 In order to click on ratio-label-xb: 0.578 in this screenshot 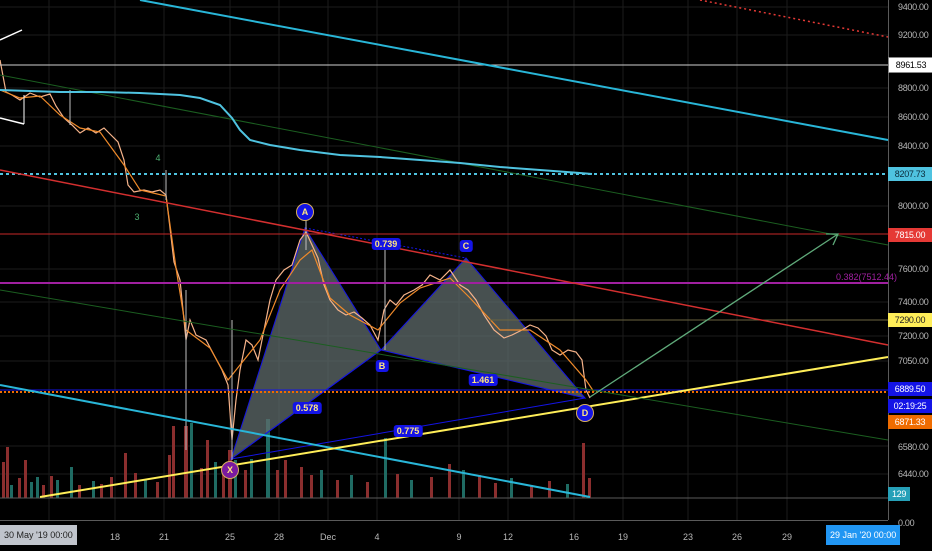, I will do `click(307, 408)`.